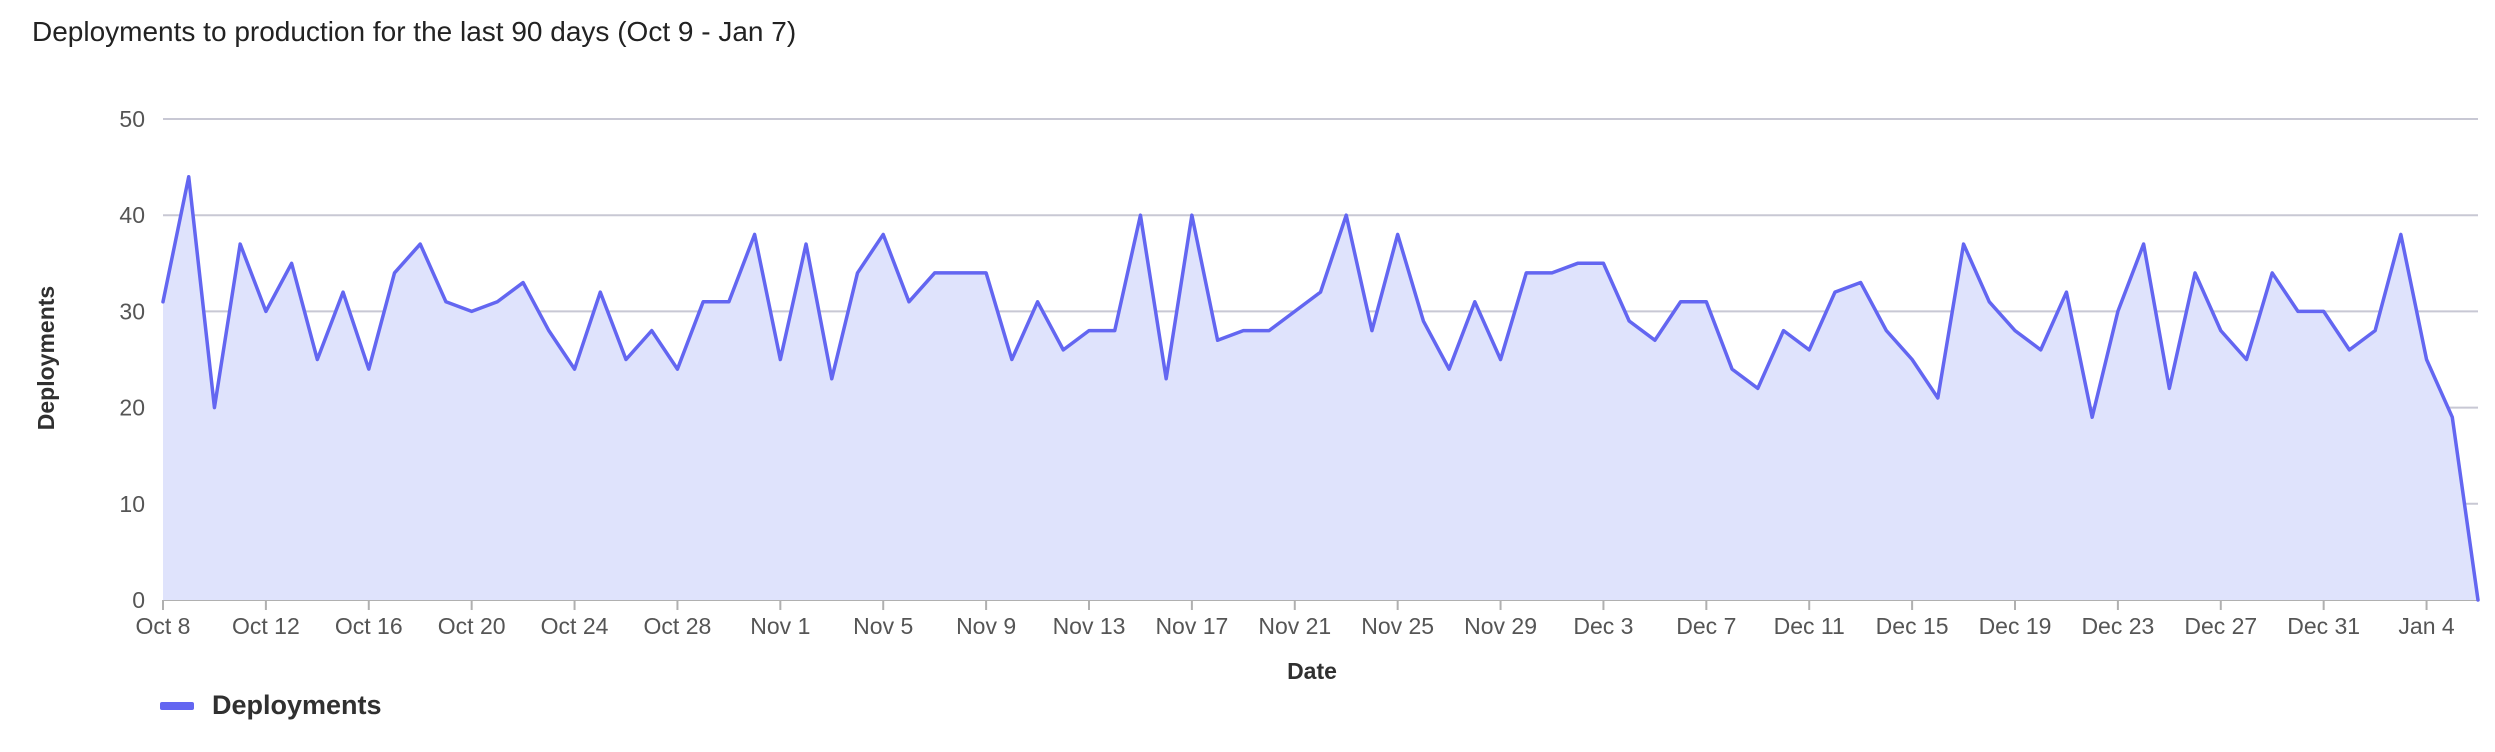  I want to click on legend: Deployments, so click(271, 705).